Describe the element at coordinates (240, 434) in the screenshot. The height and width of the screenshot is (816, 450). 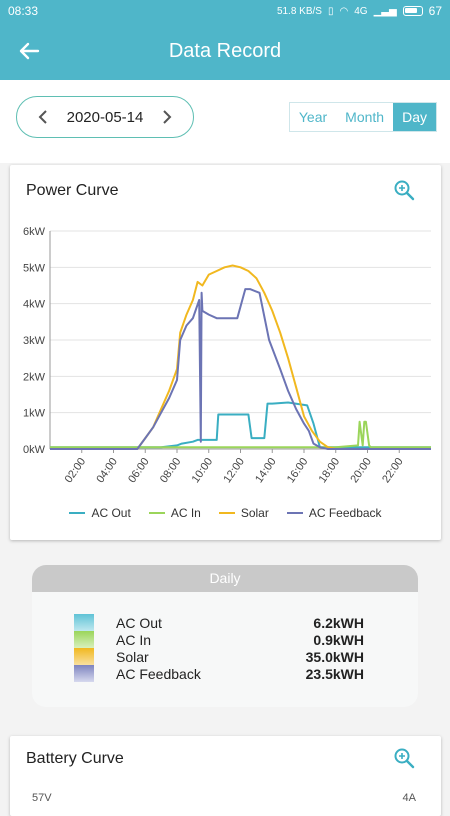
I see `series-line-ac-in` at that location.